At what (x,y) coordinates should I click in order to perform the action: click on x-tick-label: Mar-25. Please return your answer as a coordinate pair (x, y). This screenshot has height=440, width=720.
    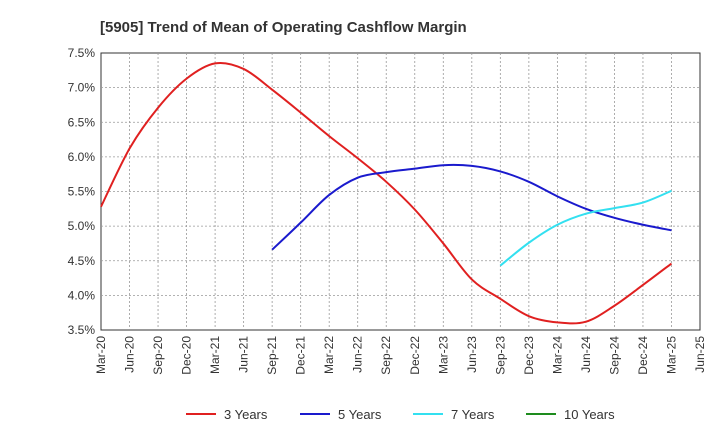
    Looking at the image, I should click on (671, 355).